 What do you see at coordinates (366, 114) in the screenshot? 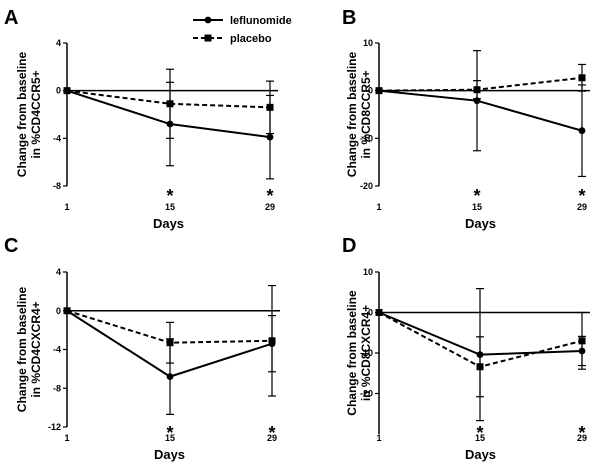
I see `y-axis-title-line2: in %CD8CCR5+` at bounding box center [366, 114].